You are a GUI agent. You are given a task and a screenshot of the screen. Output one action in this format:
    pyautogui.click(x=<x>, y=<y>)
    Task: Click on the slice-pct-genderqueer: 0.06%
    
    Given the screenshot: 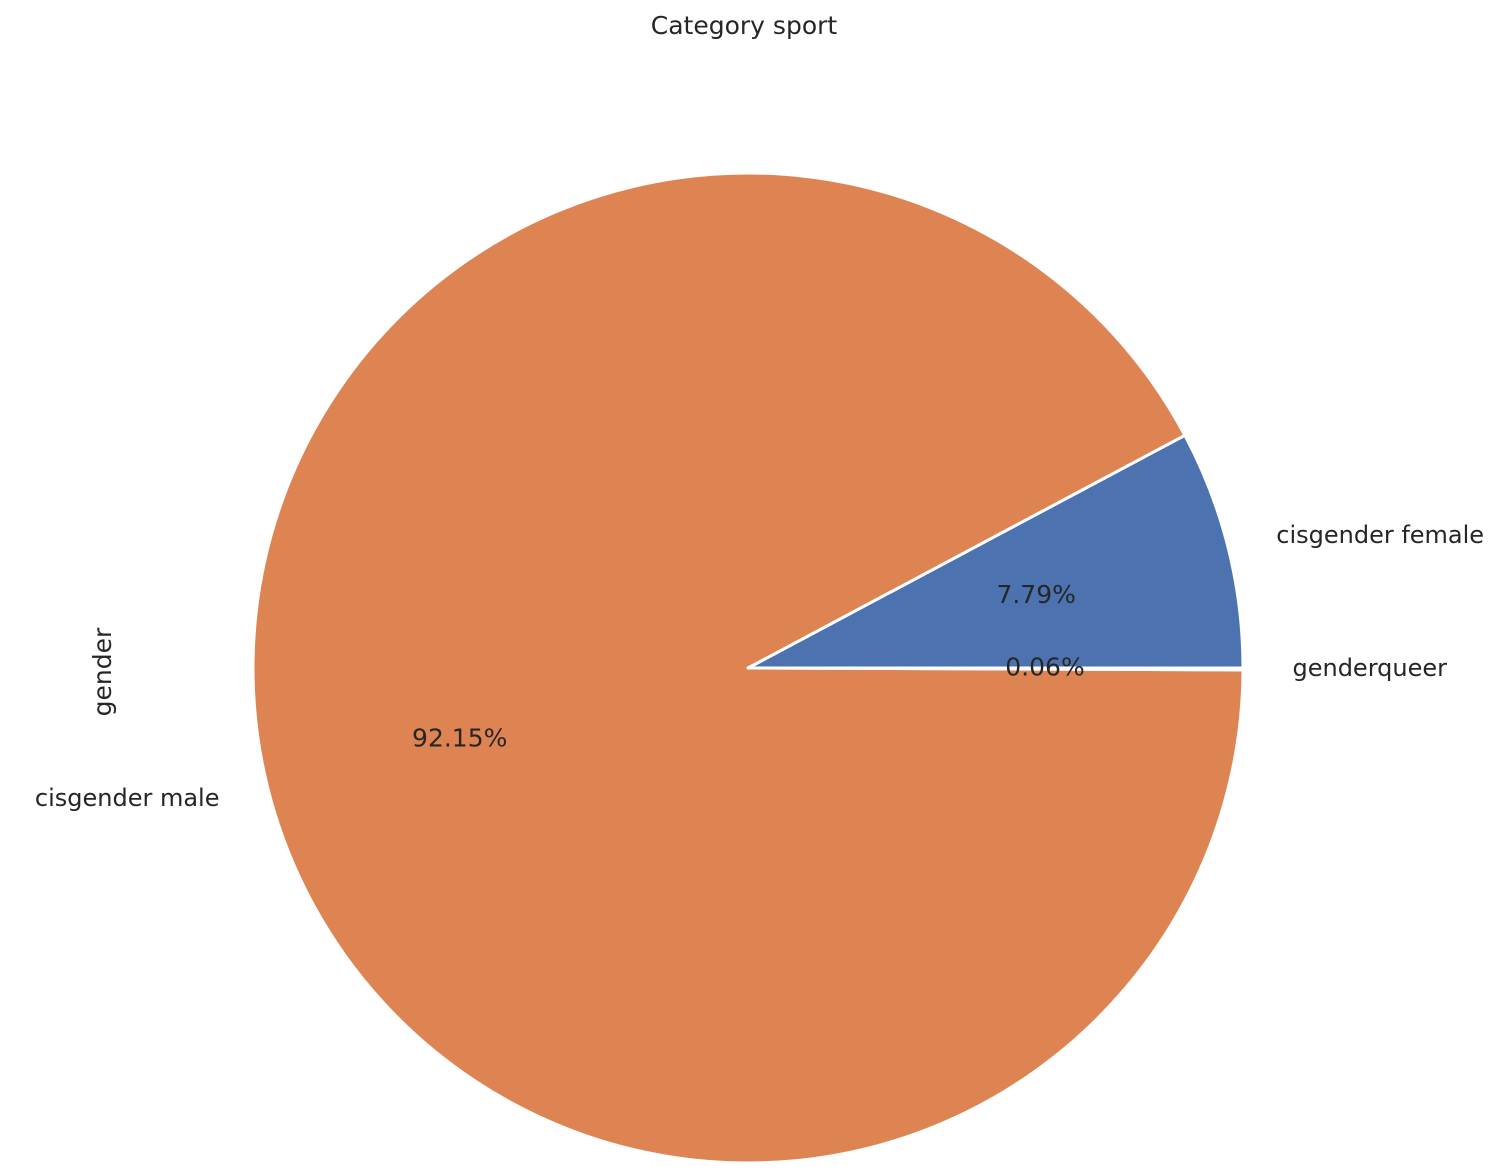 What is the action you would take?
    pyautogui.click(x=1044, y=667)
    